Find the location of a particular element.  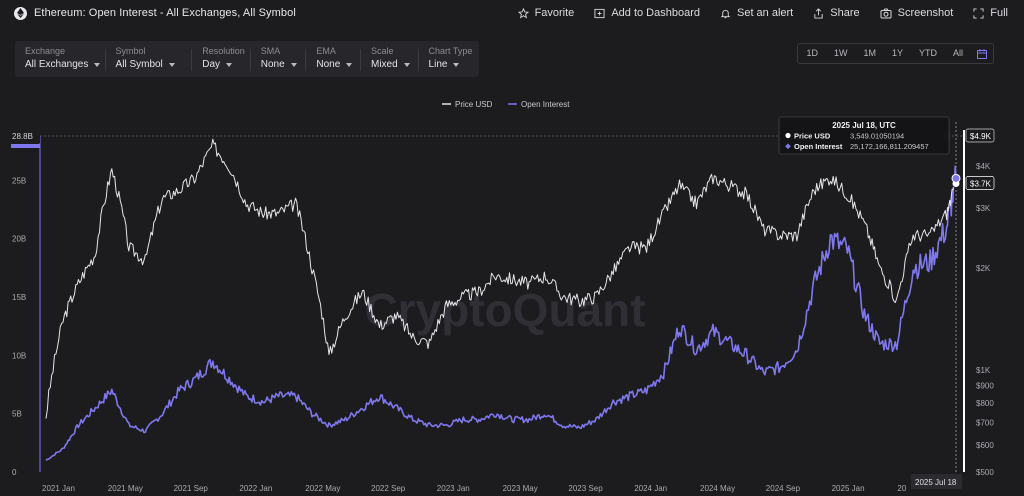

ema-select: EMA None is located at coordinates (333, 59).